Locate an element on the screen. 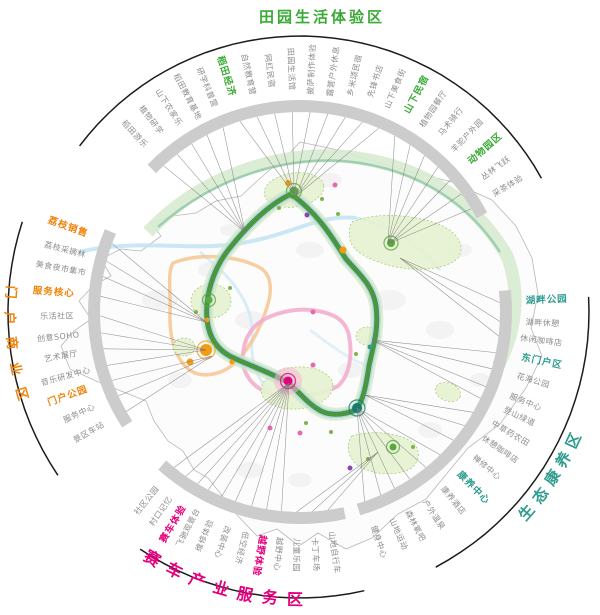 This screenshot has width=600, height=615. zone-title-bottom: 务 is located at coordinates (269, 598).